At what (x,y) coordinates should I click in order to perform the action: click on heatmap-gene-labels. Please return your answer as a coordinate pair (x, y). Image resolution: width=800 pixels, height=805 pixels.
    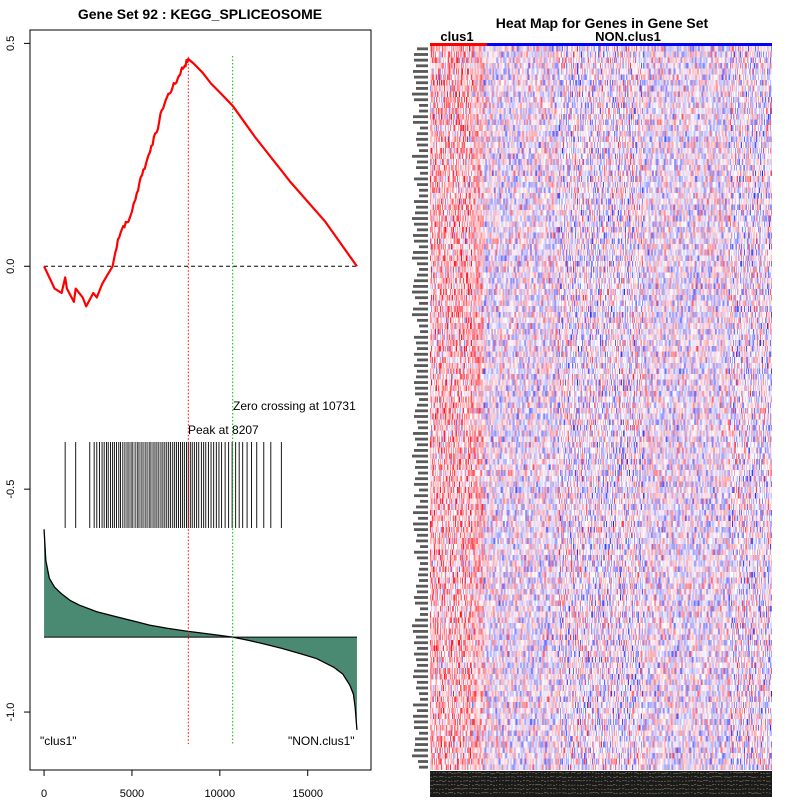
    Looking at the image, I should click on (420, 408).